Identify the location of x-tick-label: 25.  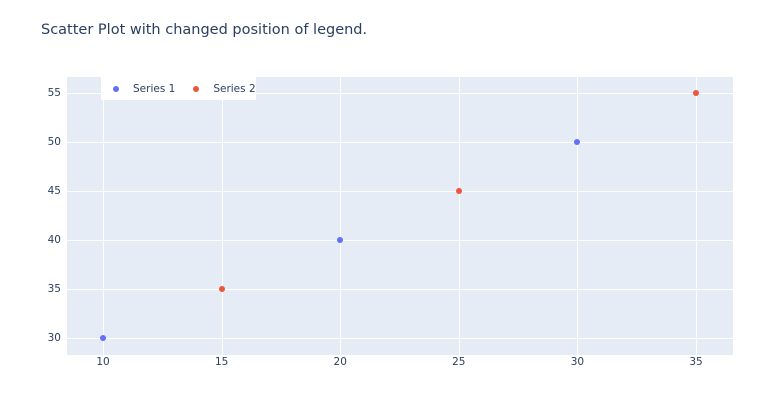
(459, 362).